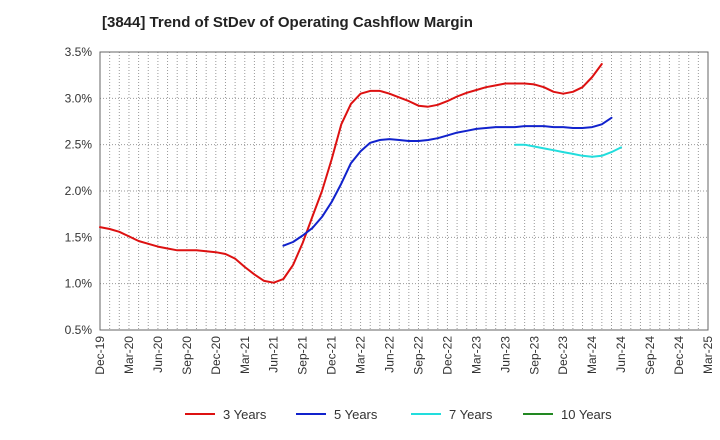 This screenshot has width=720, height=440. I want to click on y-tick-label: 1.5%, so click(79, 237).